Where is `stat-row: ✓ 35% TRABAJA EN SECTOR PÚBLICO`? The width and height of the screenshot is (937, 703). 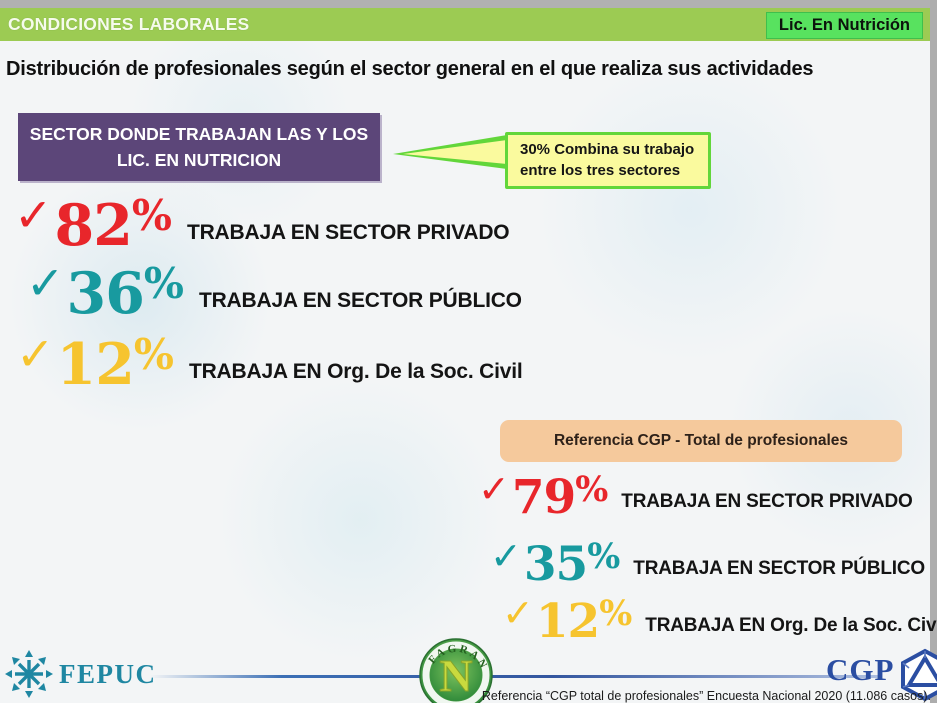 stat-row: ✓ 35% TRABAJA EN SECTOR PÚBLICO is located at coordinates (707, 563).